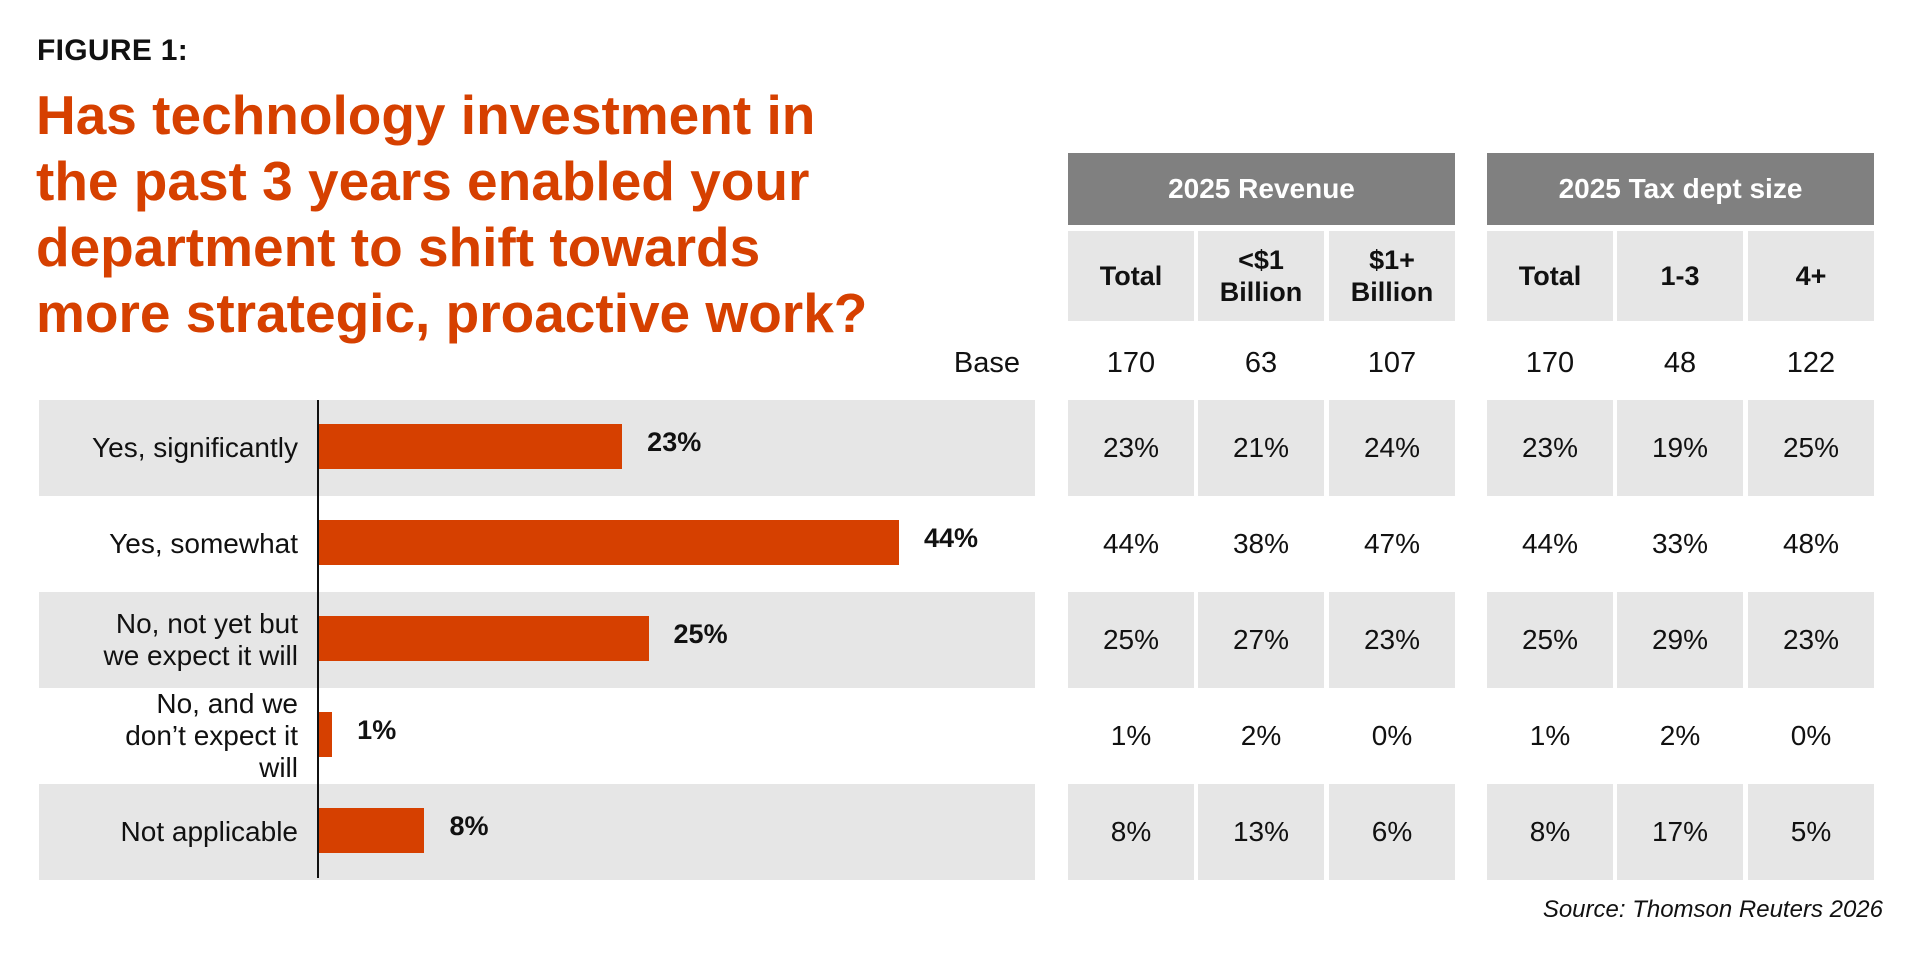  Describe the element at coordinates (1261, 189) in the screenshot. I see `column-group-header: 2025 Revenue` at that location.